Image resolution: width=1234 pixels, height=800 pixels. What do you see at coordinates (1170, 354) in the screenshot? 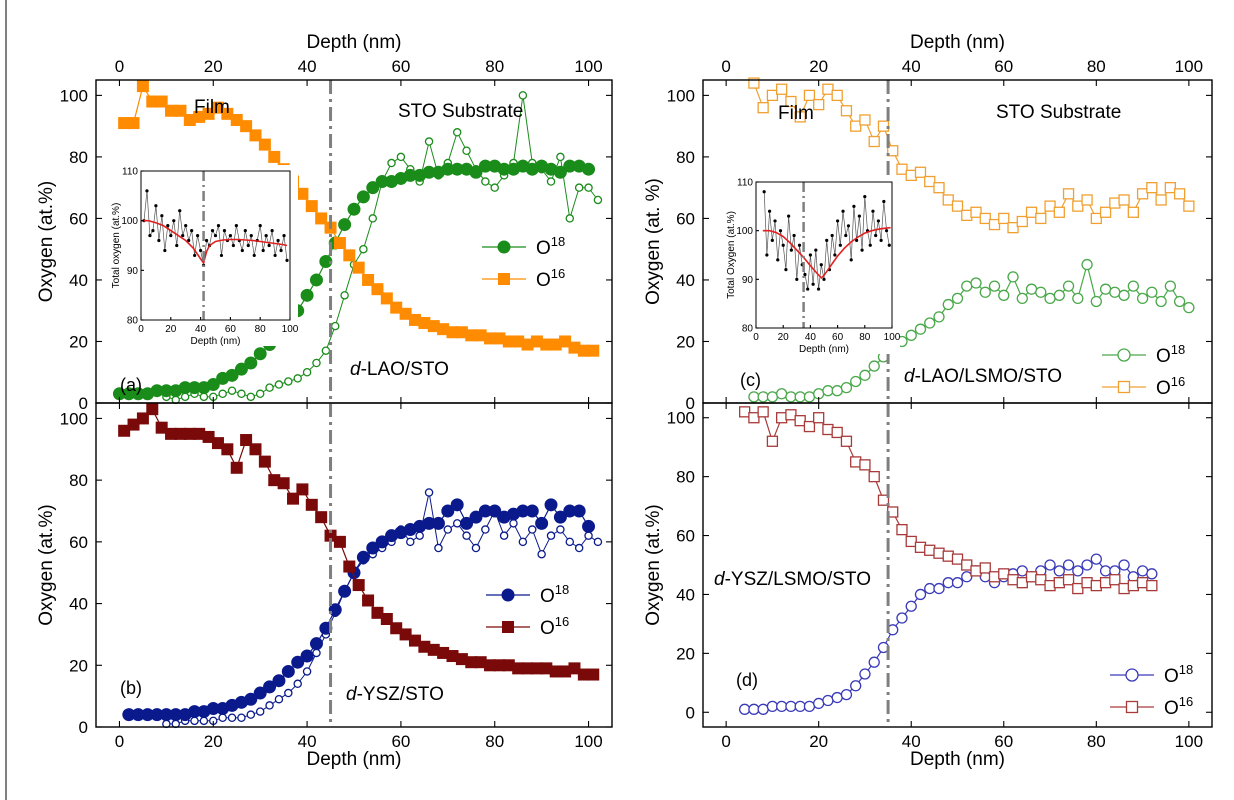
I see `legend-label: O18` at bounding box center [1170, 354].